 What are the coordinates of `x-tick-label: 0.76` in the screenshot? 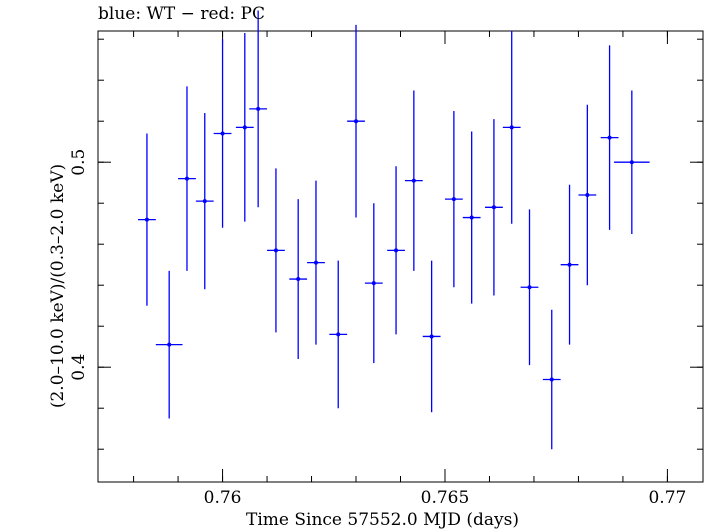 It's located at (223, 498).